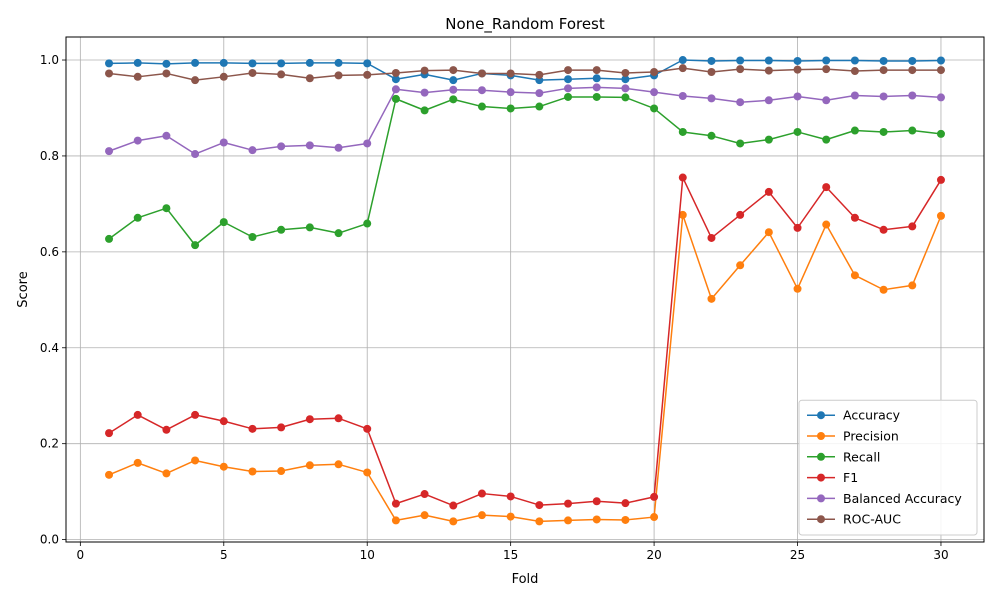  I want to click on series-roc-auc, so click(525, 74).